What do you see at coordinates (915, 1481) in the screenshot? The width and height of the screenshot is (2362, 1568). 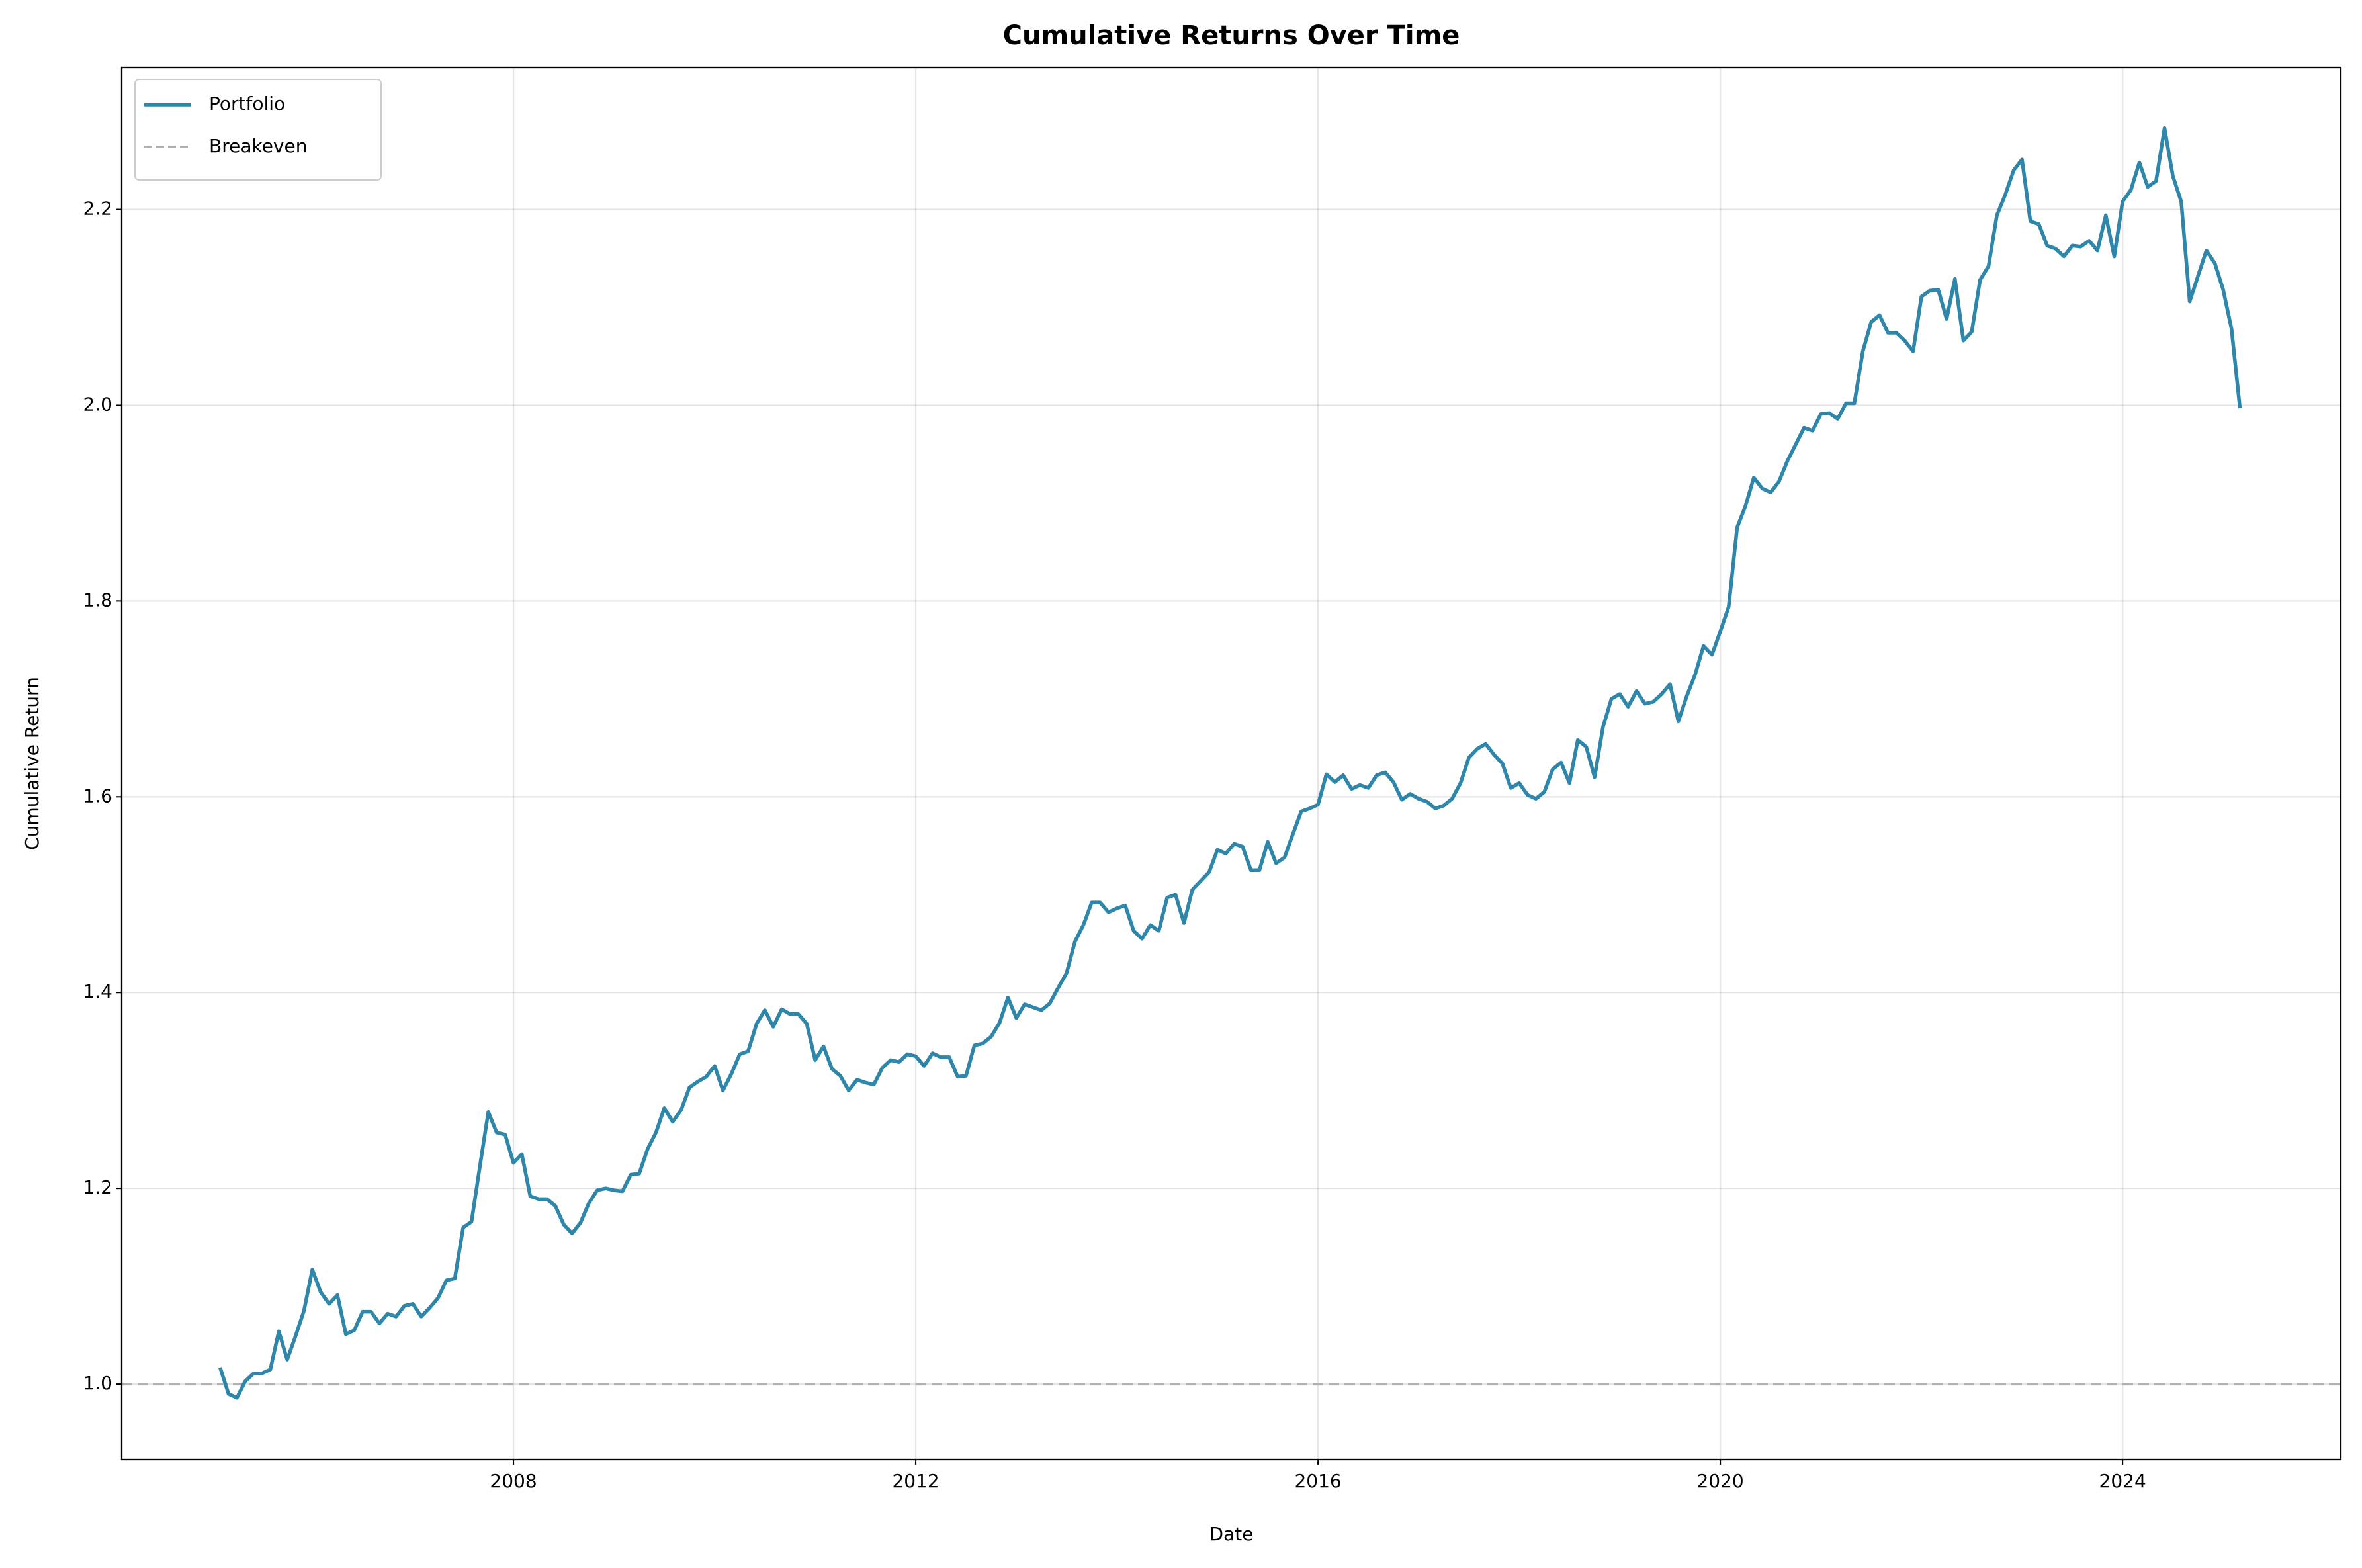 I see `x-tick-label: 2012` at bounding box center [915, 1481].